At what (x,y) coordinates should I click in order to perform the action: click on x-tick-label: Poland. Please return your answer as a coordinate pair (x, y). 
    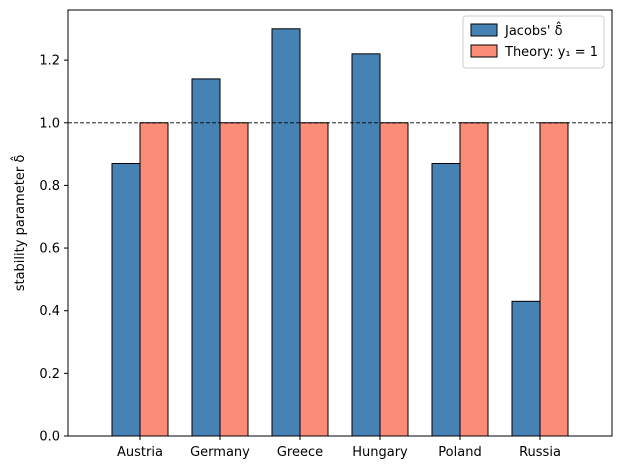
    Looking at the image, I should click on (459, 452).